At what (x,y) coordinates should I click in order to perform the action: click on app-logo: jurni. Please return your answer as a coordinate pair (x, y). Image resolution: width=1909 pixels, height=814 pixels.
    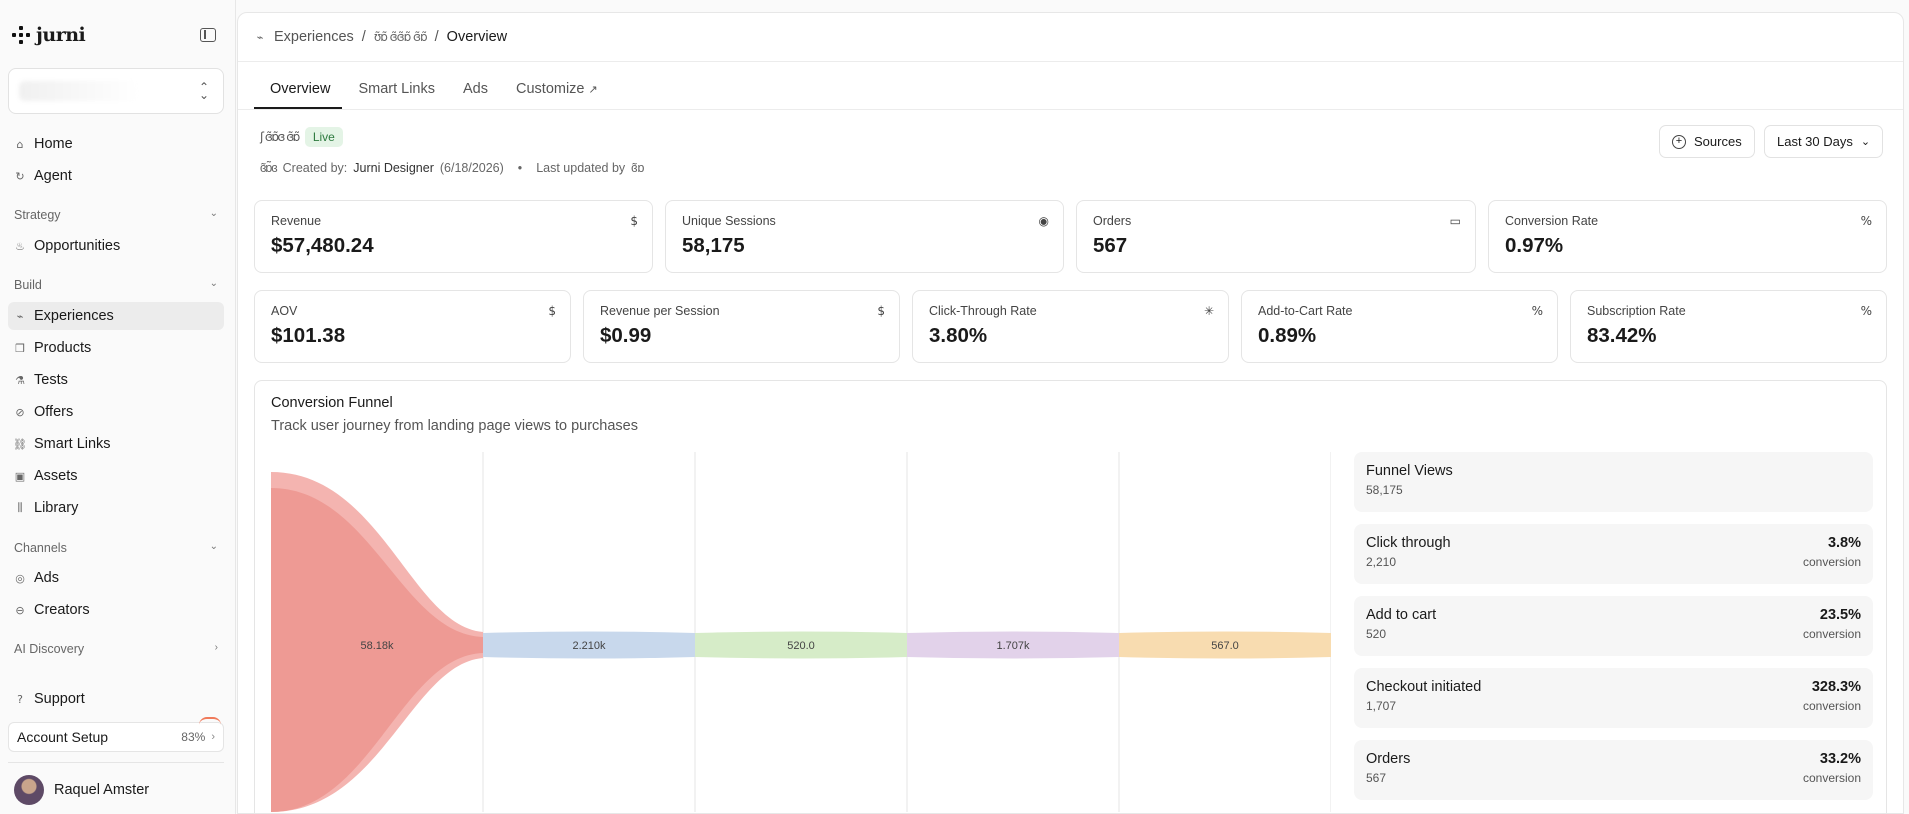
    Looking at the image, I should click on (49, 35).